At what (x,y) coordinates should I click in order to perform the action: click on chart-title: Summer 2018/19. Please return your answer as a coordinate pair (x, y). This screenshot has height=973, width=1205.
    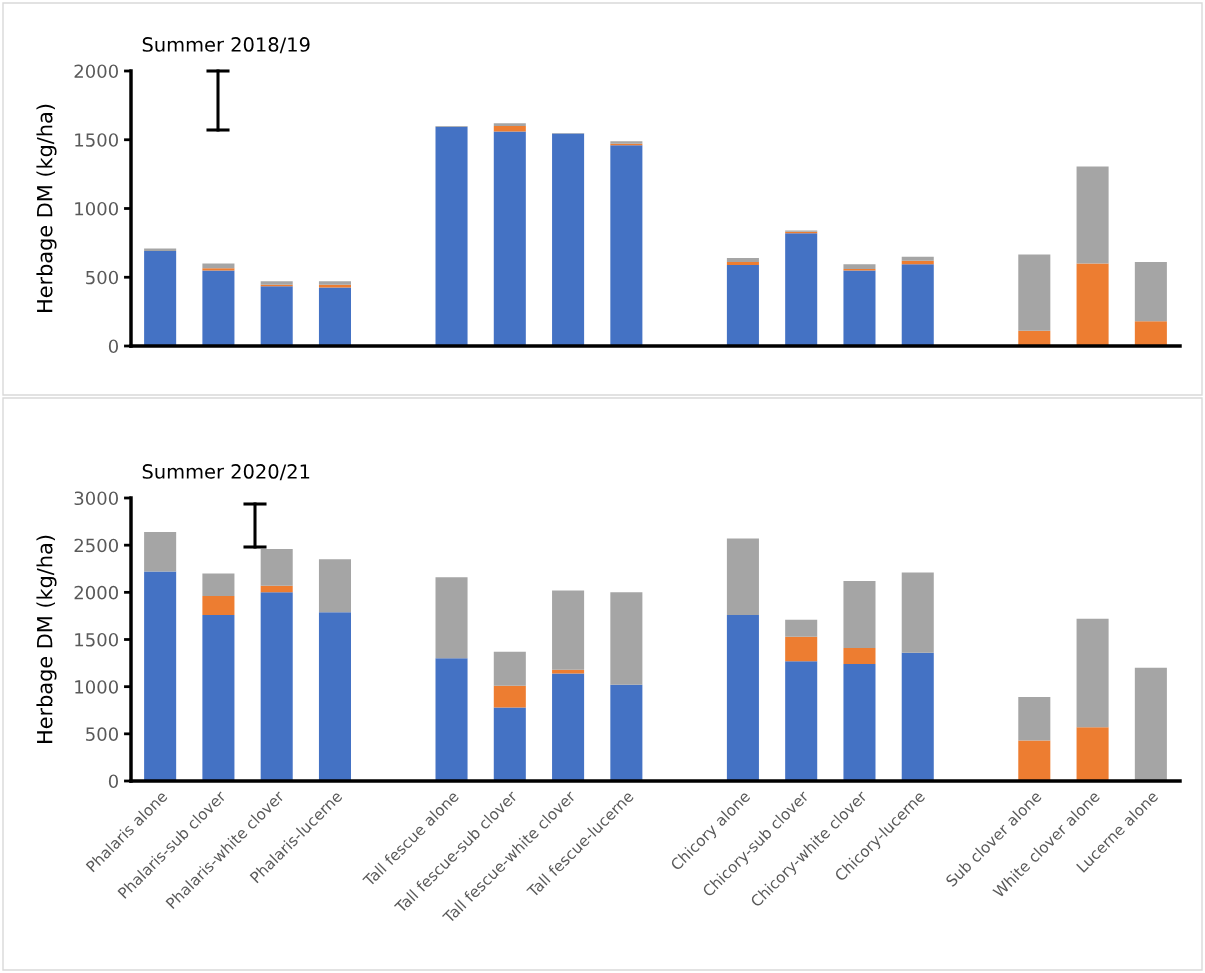
    Looking at the image, I should click on (226, 45).